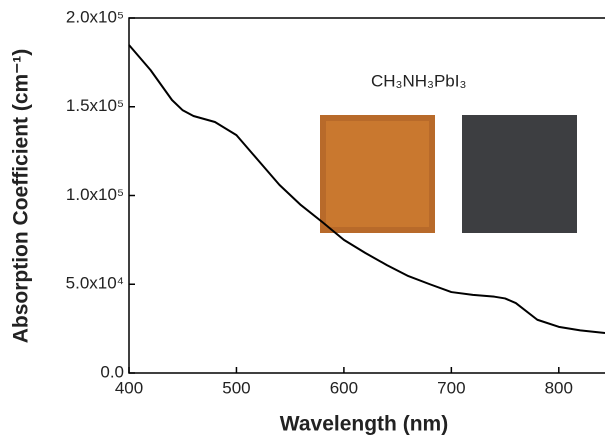 The width and height of the screenshot is (605, 443). I want to click on photo-film-orange-inner, so click(377, 174).